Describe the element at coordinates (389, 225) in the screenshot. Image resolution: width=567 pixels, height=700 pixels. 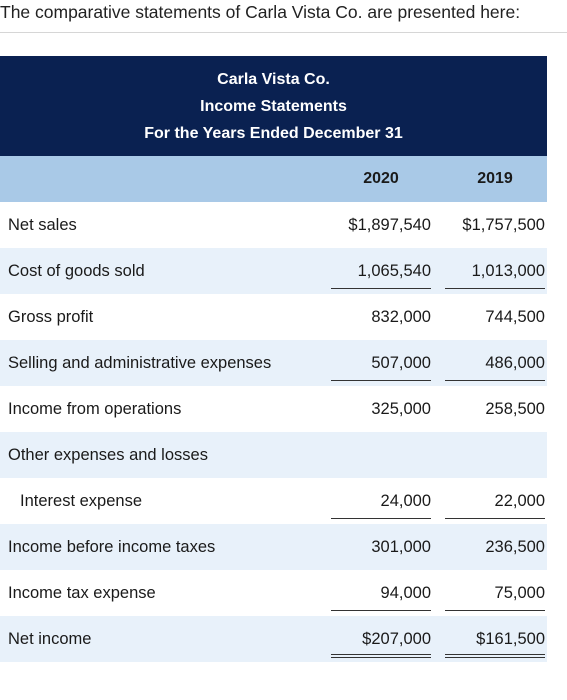
I see `value-2020: $1,897,540` at that location.